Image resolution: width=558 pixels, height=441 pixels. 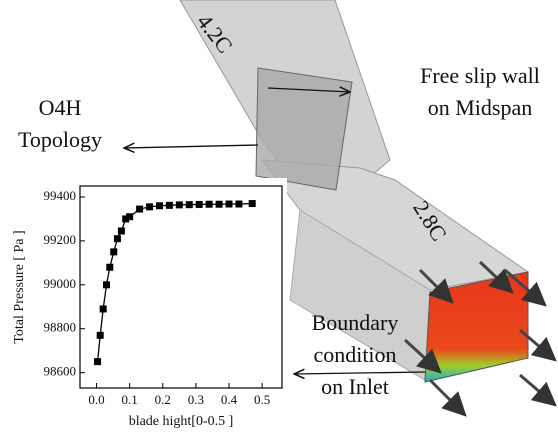 What do you see at coordinates (480, 75) in the screenshot?
I see `annotation: Free slip wall` at bounding box center [480, 75].